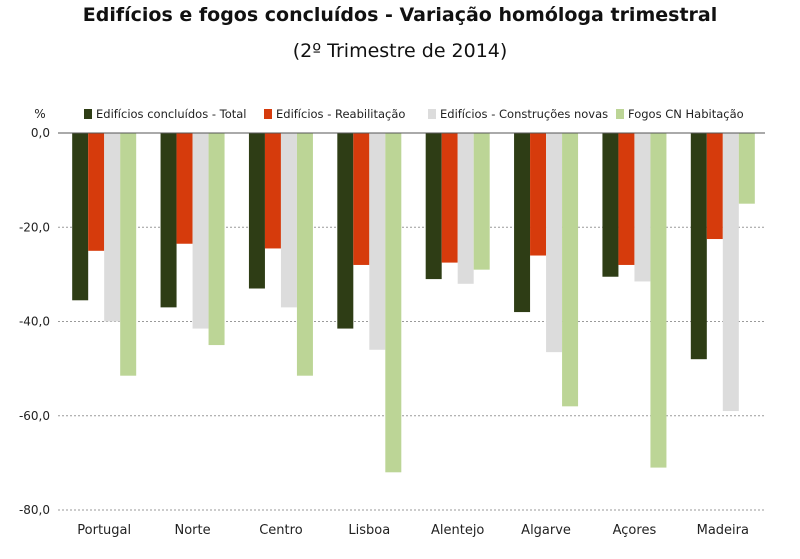  What do you see at coordinates (686, 114) in the screenshot?
I see `legend-label: Fogos CN Habitação` at bounding box center [686, 114].